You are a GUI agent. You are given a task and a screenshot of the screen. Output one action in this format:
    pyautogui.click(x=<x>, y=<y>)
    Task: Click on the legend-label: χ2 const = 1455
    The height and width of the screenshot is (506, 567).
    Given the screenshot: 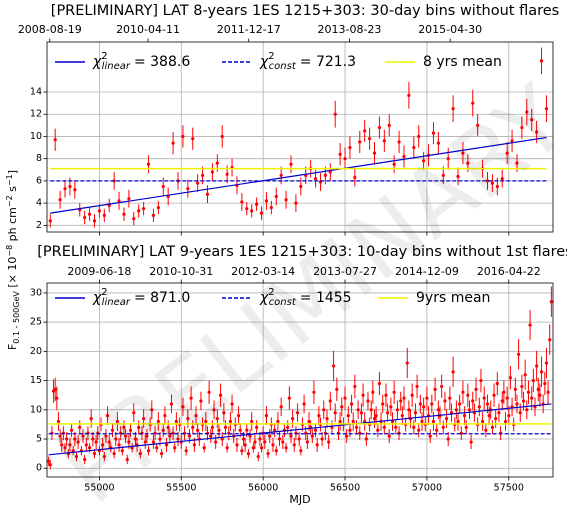 What is the action you would take?
    pyautogui.click(x=305, y=297)
    